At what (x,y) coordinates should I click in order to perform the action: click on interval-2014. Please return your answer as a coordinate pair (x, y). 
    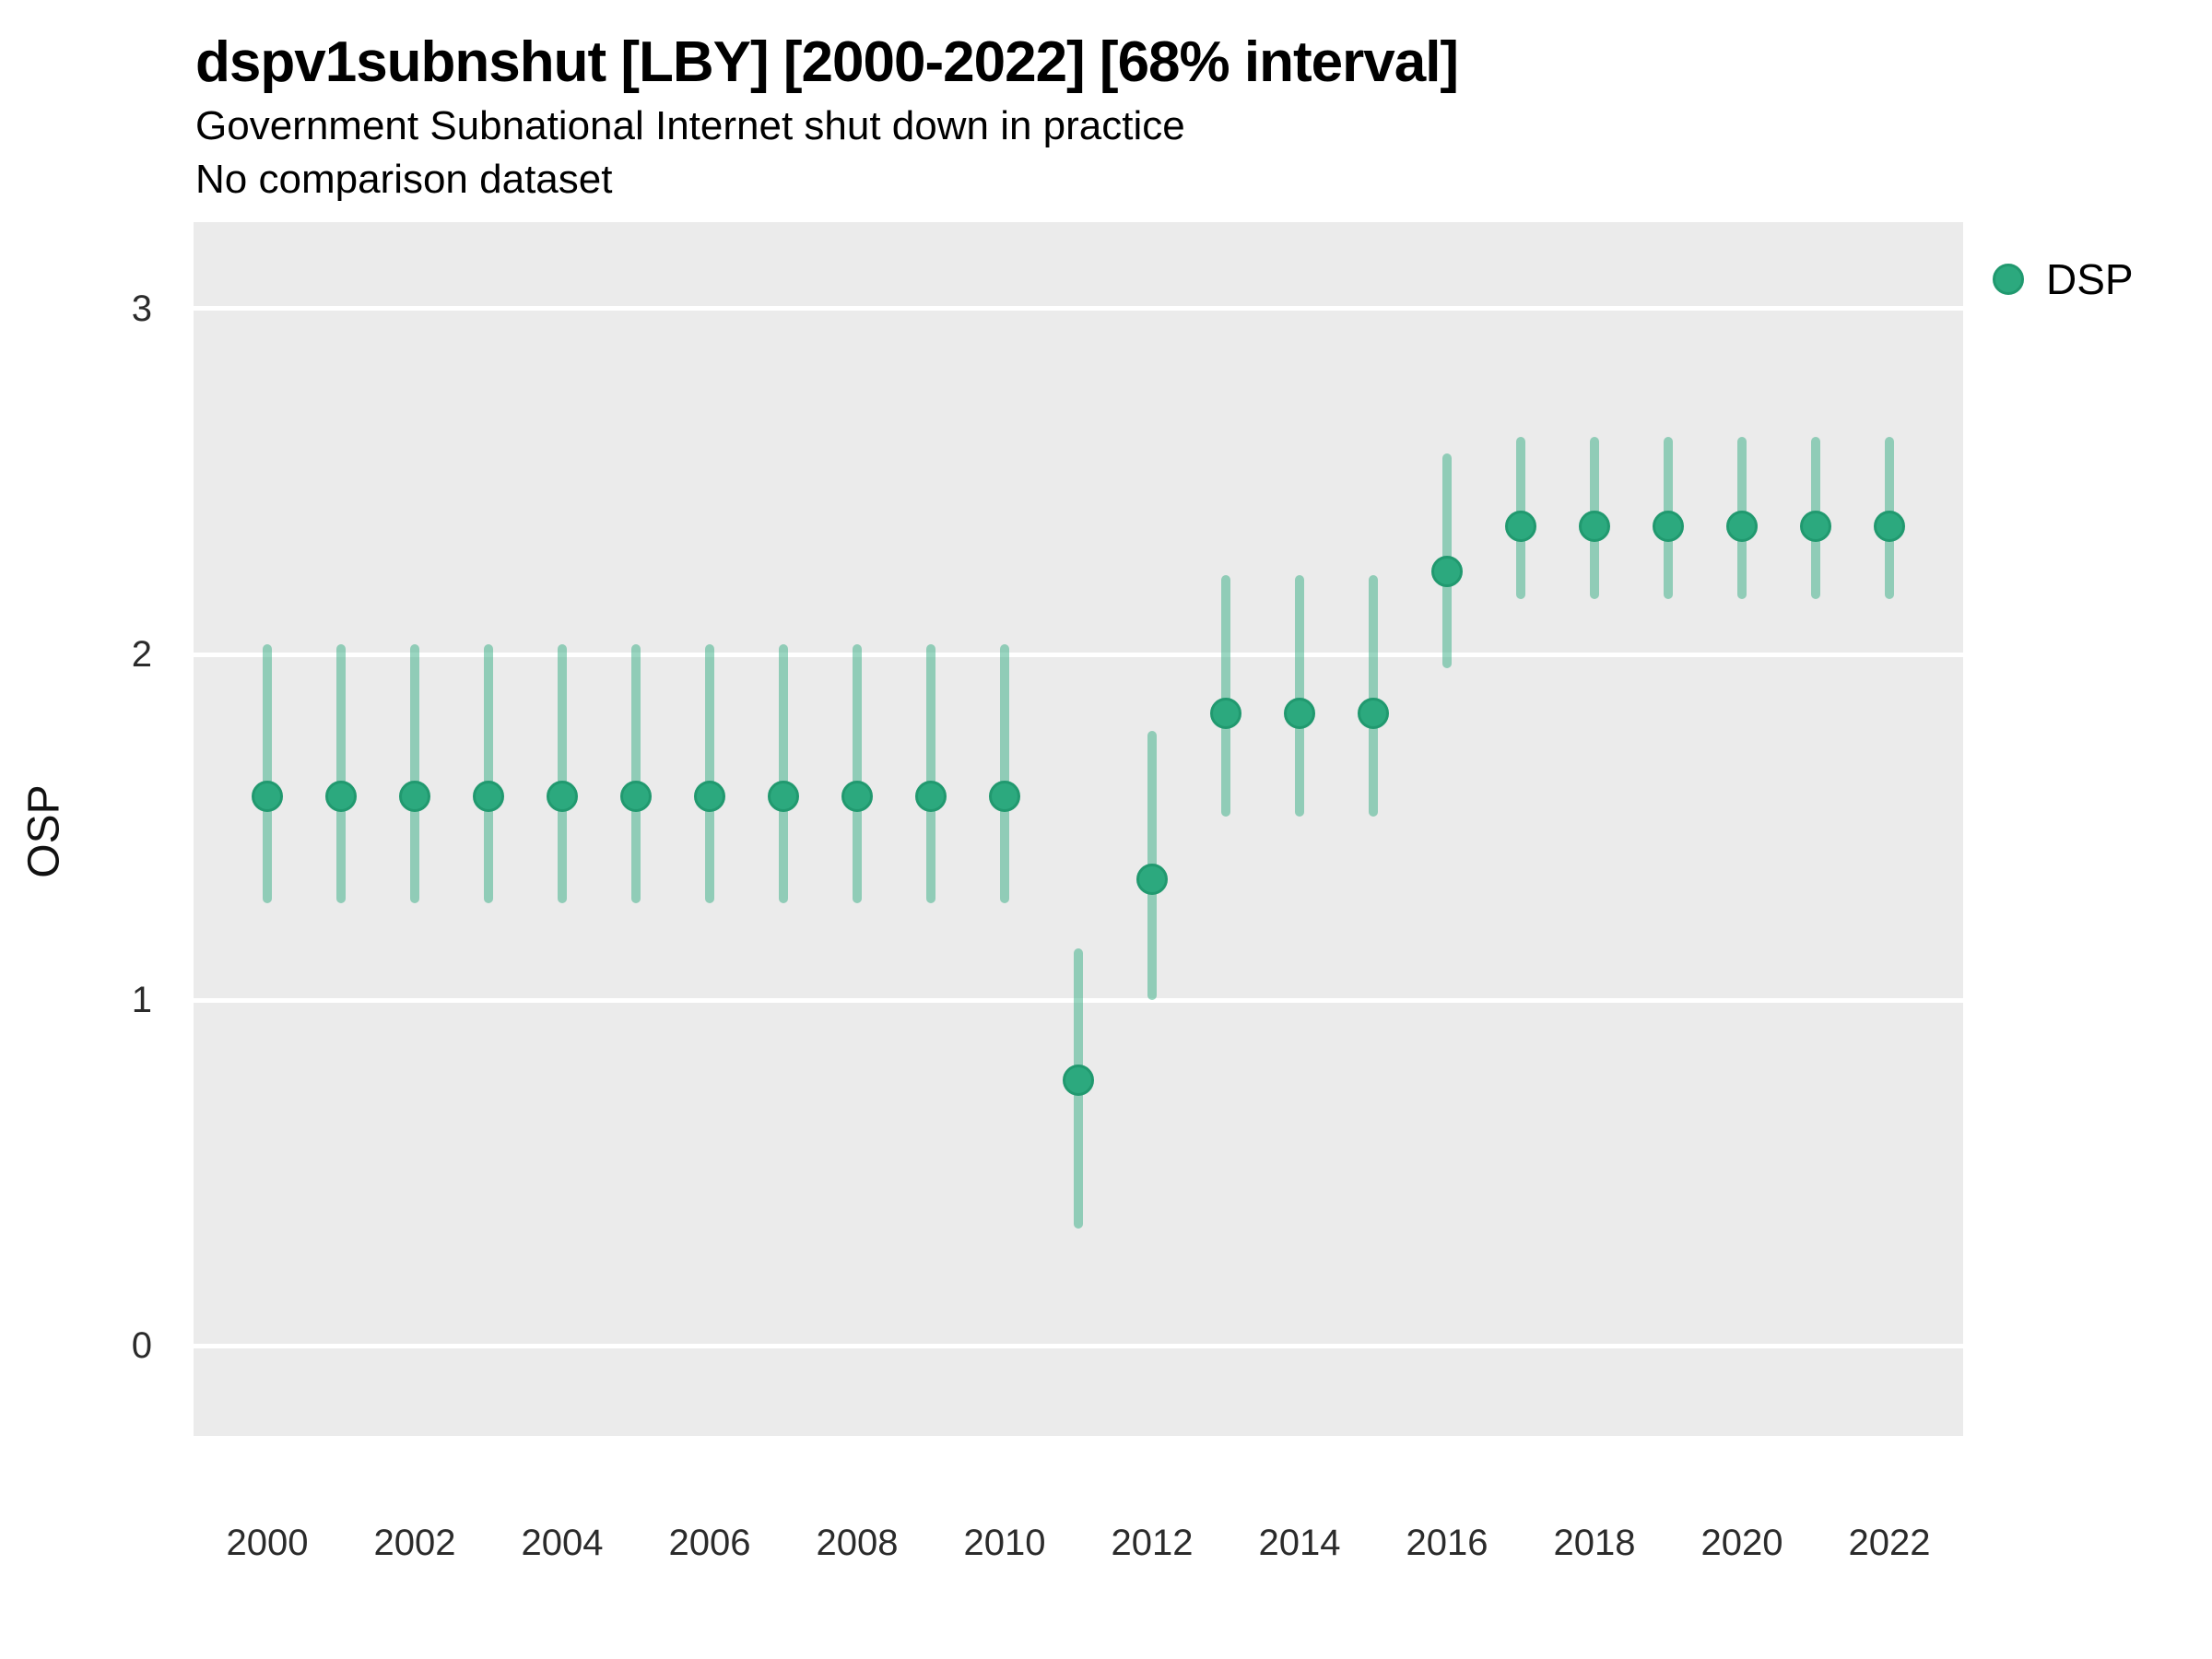
    Looking at the image, I should click on (1299, 696).